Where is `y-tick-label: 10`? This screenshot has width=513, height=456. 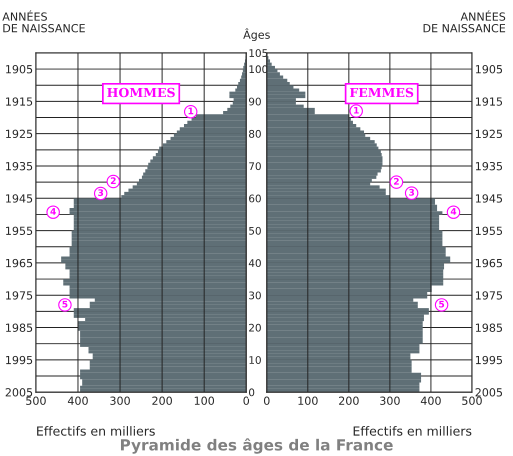 y-tick-label: 10 is located at coordinates (255, 360).